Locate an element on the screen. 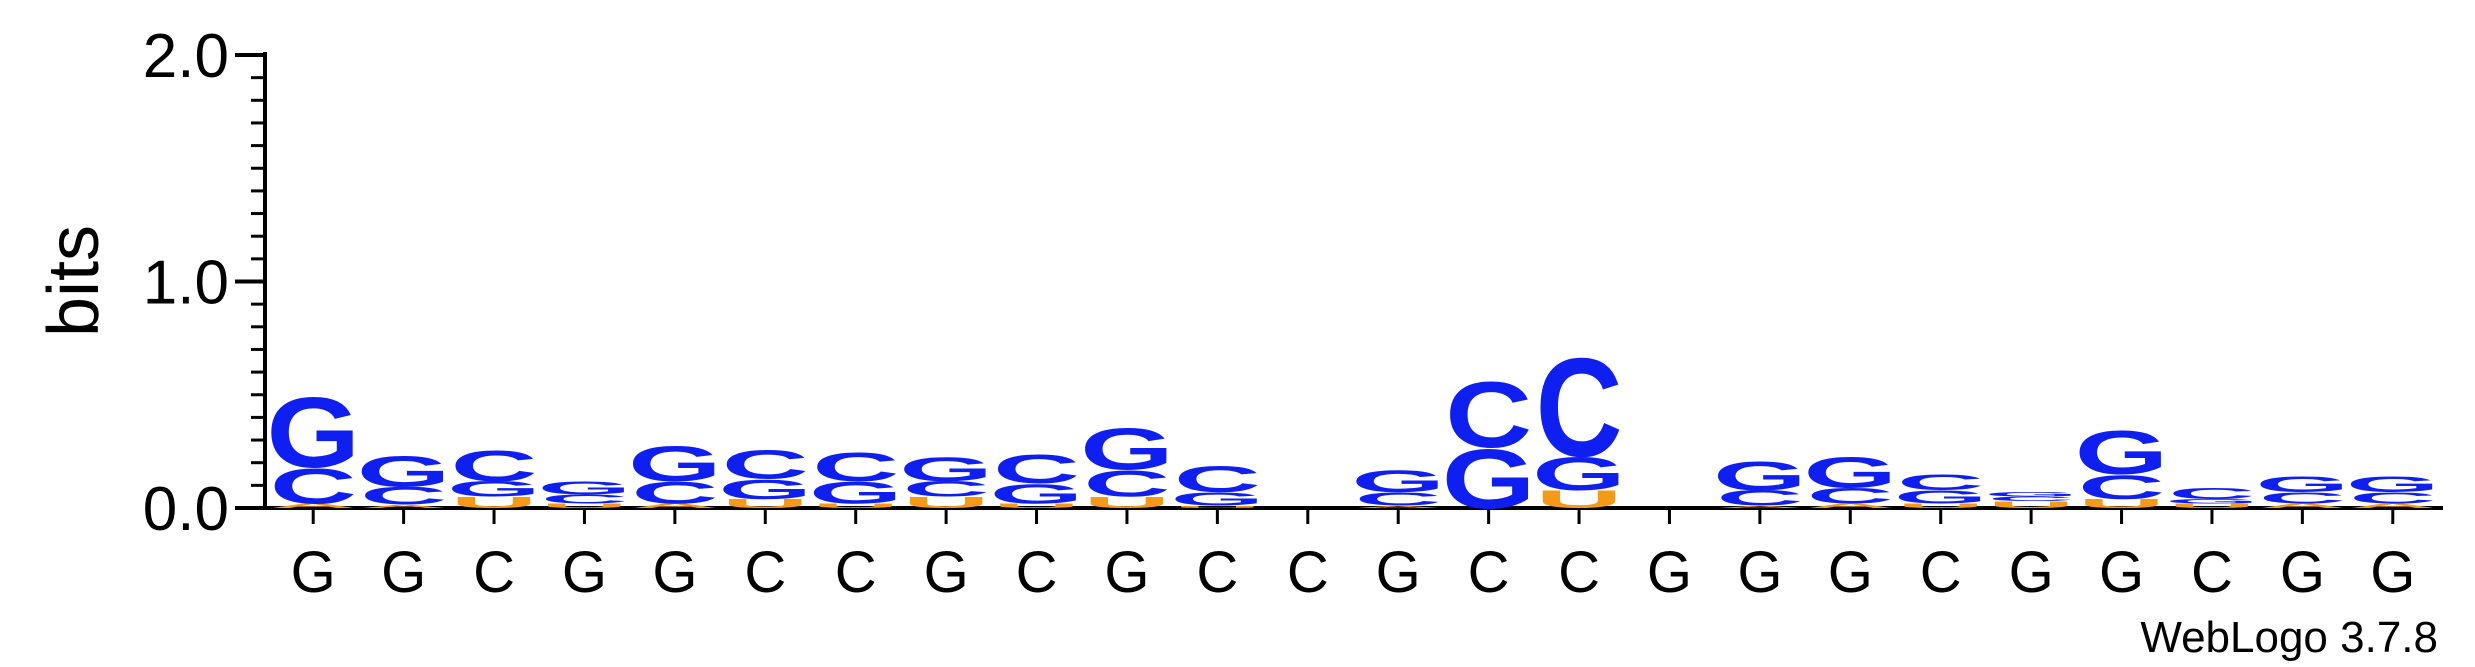 This screenshot has height=667, width=2475. weblogo-watermark: WebLogo 3.7.8 is located at coordinates (2289, 637).